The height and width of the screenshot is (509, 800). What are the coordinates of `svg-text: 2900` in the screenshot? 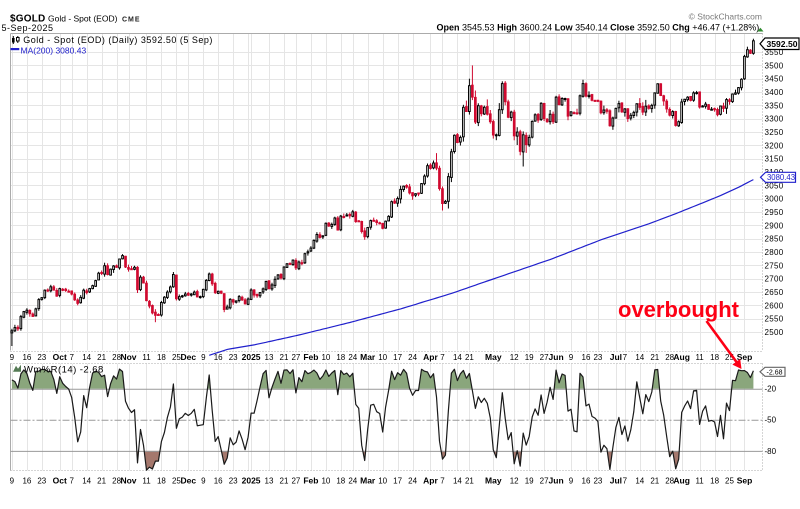 It's located at (774, 225).